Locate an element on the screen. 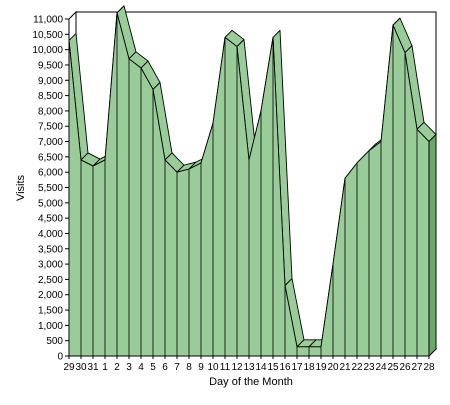  x-tick-label: 14 is located at coordinates (261, 367).